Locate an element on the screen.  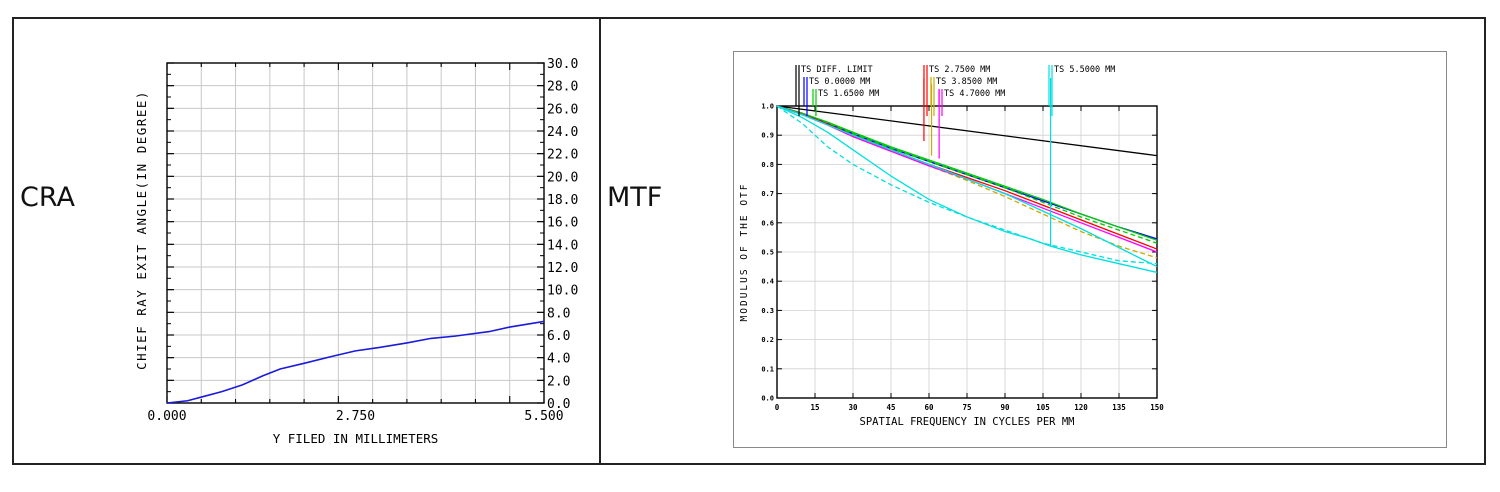
mtf-x-tick-label: 150 is located at coordinates (1157, 407).